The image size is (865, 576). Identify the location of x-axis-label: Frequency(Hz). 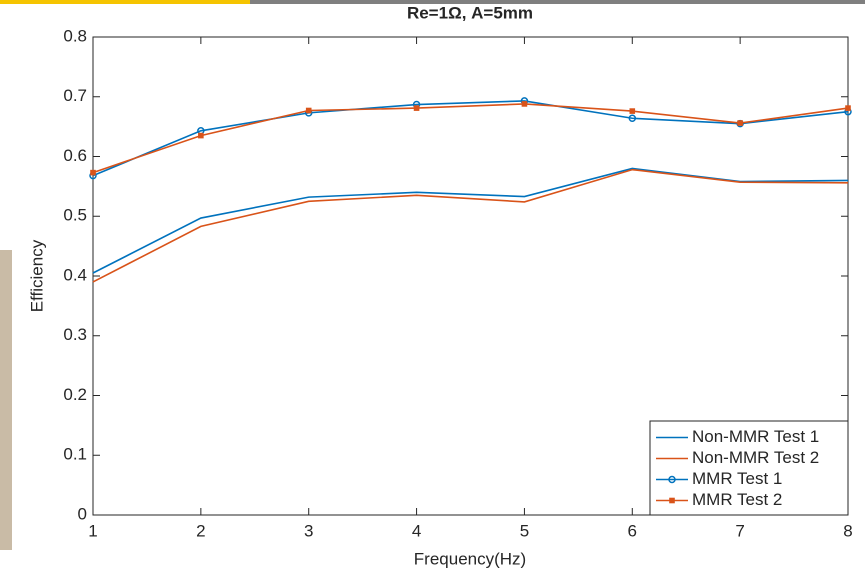
(470, 558).